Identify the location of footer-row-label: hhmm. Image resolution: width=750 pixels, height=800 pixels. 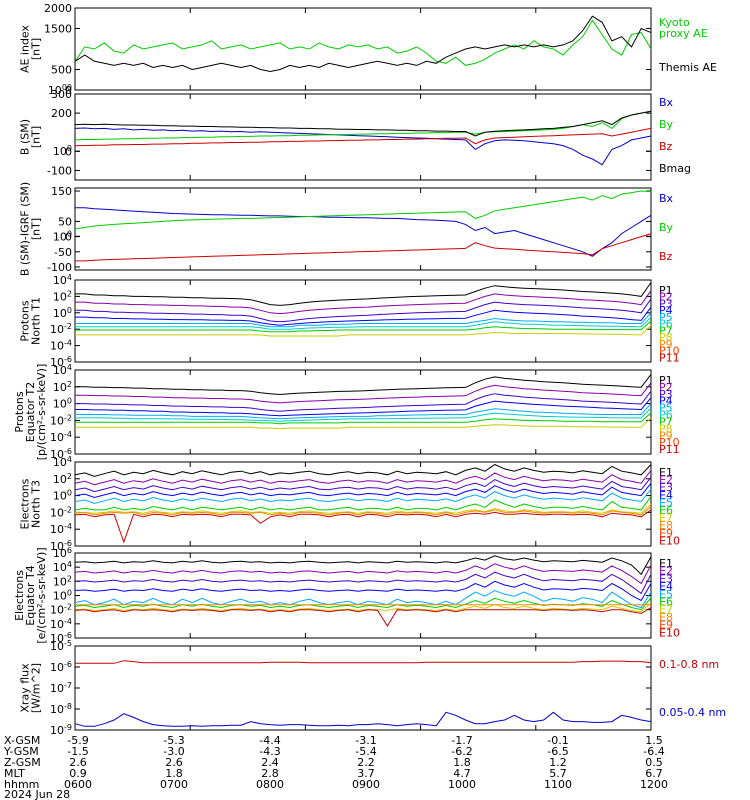
(21, 784).